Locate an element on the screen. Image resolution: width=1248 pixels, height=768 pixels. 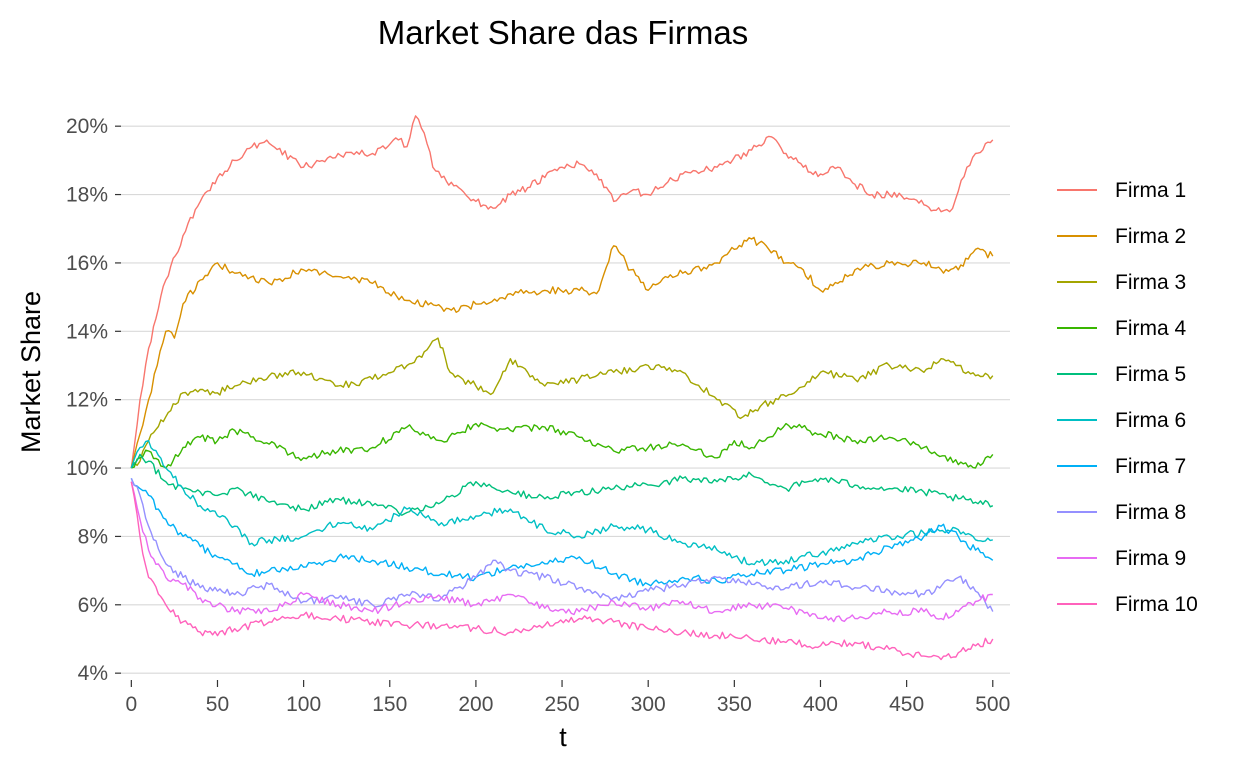
legend-label-9: Firma 9 is located at coordinates (1150, 558).